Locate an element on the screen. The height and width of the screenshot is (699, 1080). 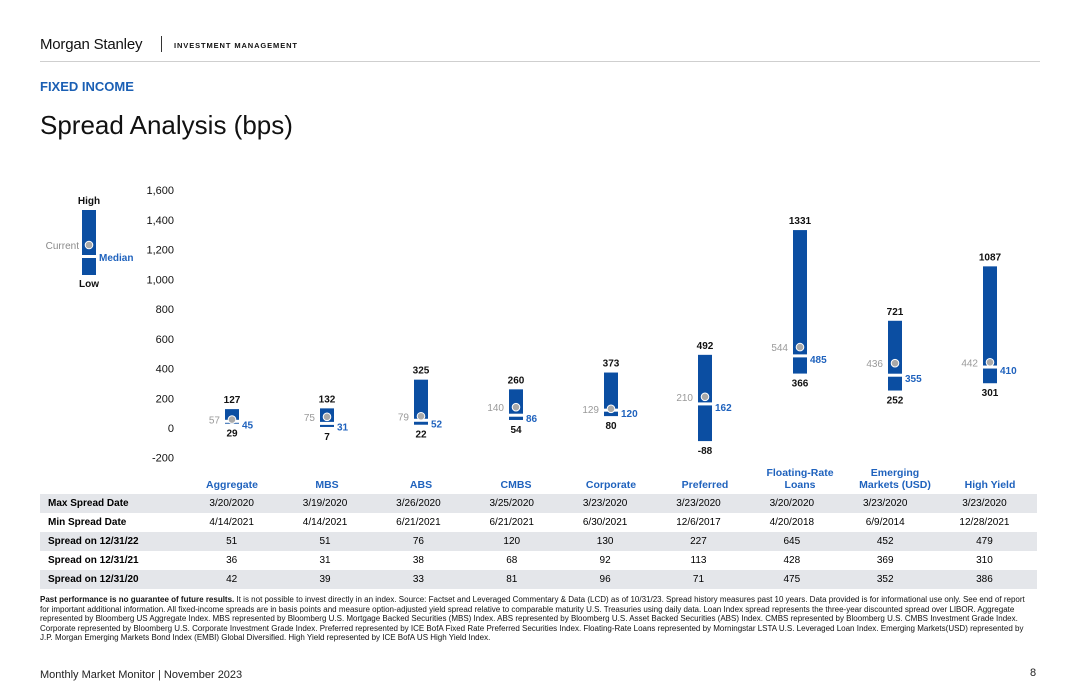
low-value-label: 7 is located at coordinates (327, 437).